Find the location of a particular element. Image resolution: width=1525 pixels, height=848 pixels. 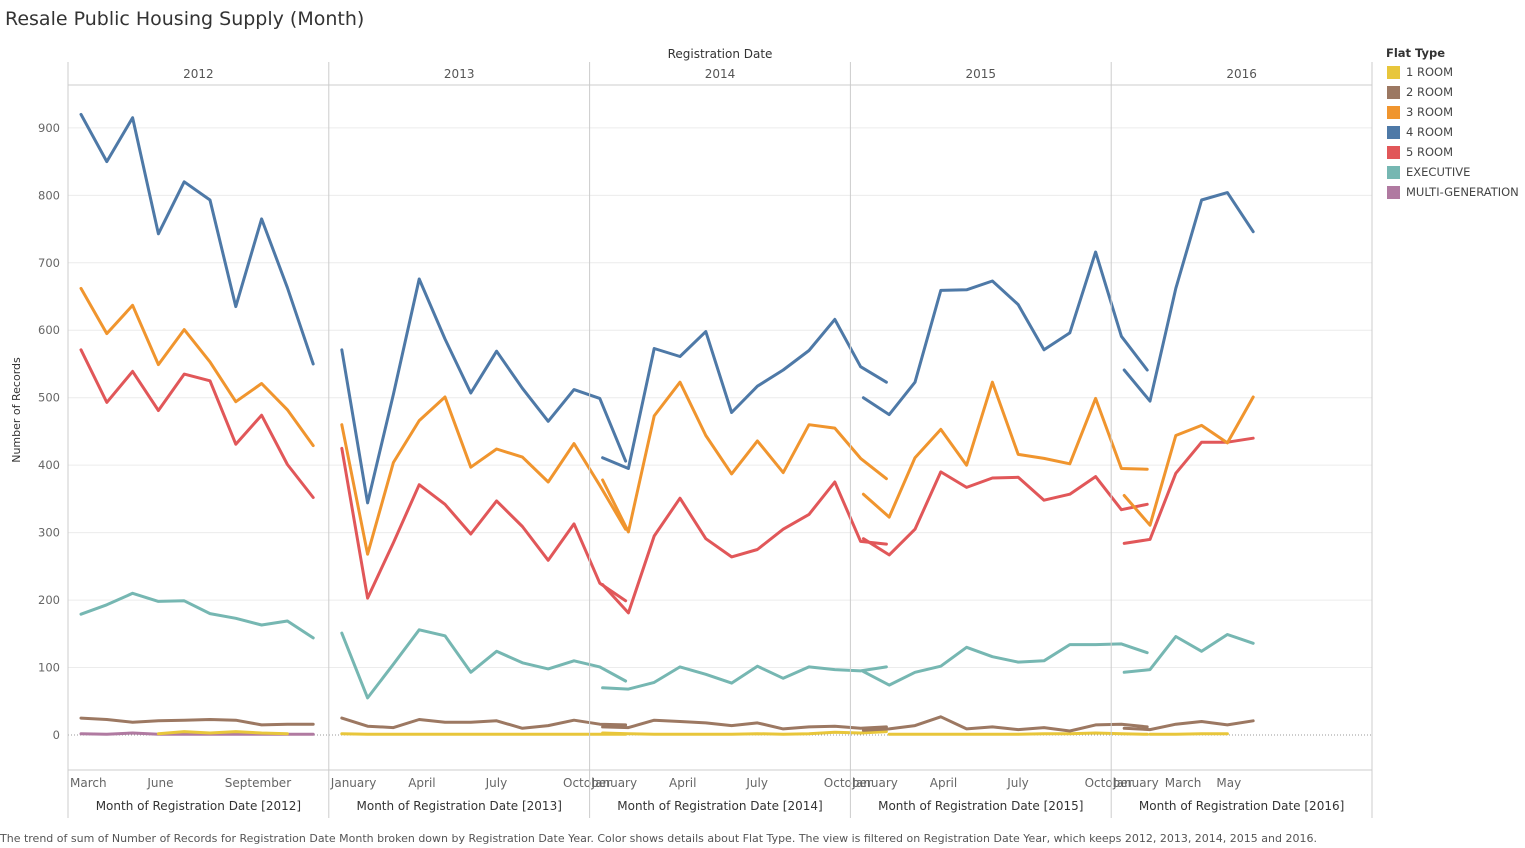

series-line-3-room-2013 is located at coordinates (484, 475).